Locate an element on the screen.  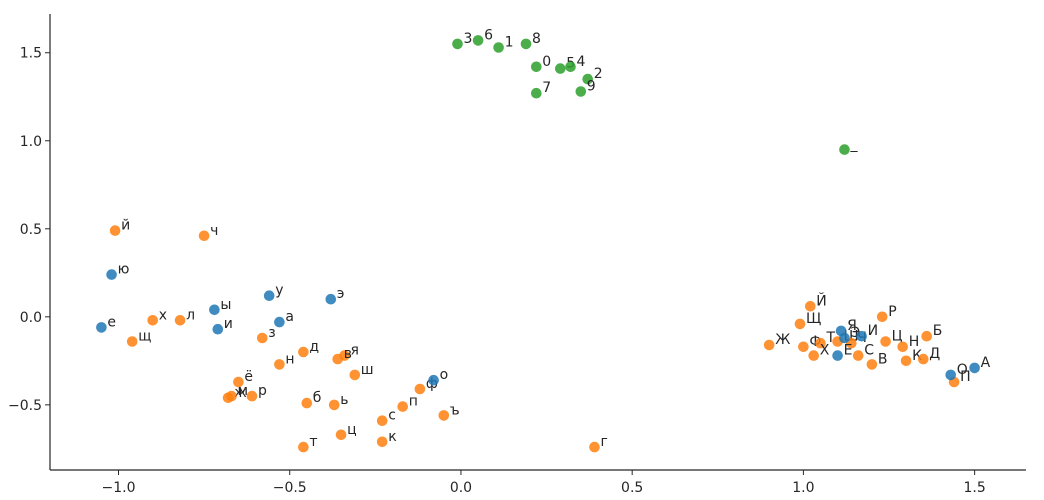
point-label: В is located at coordinates (883, 359).